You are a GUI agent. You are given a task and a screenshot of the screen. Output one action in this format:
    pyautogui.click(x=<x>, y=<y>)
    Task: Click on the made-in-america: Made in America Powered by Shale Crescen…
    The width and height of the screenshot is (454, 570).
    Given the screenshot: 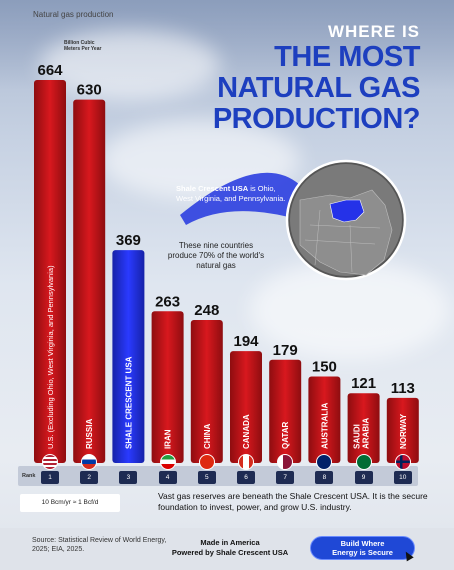 What is the action you would take?
    pyautogui.click(x=230, y=547)
    